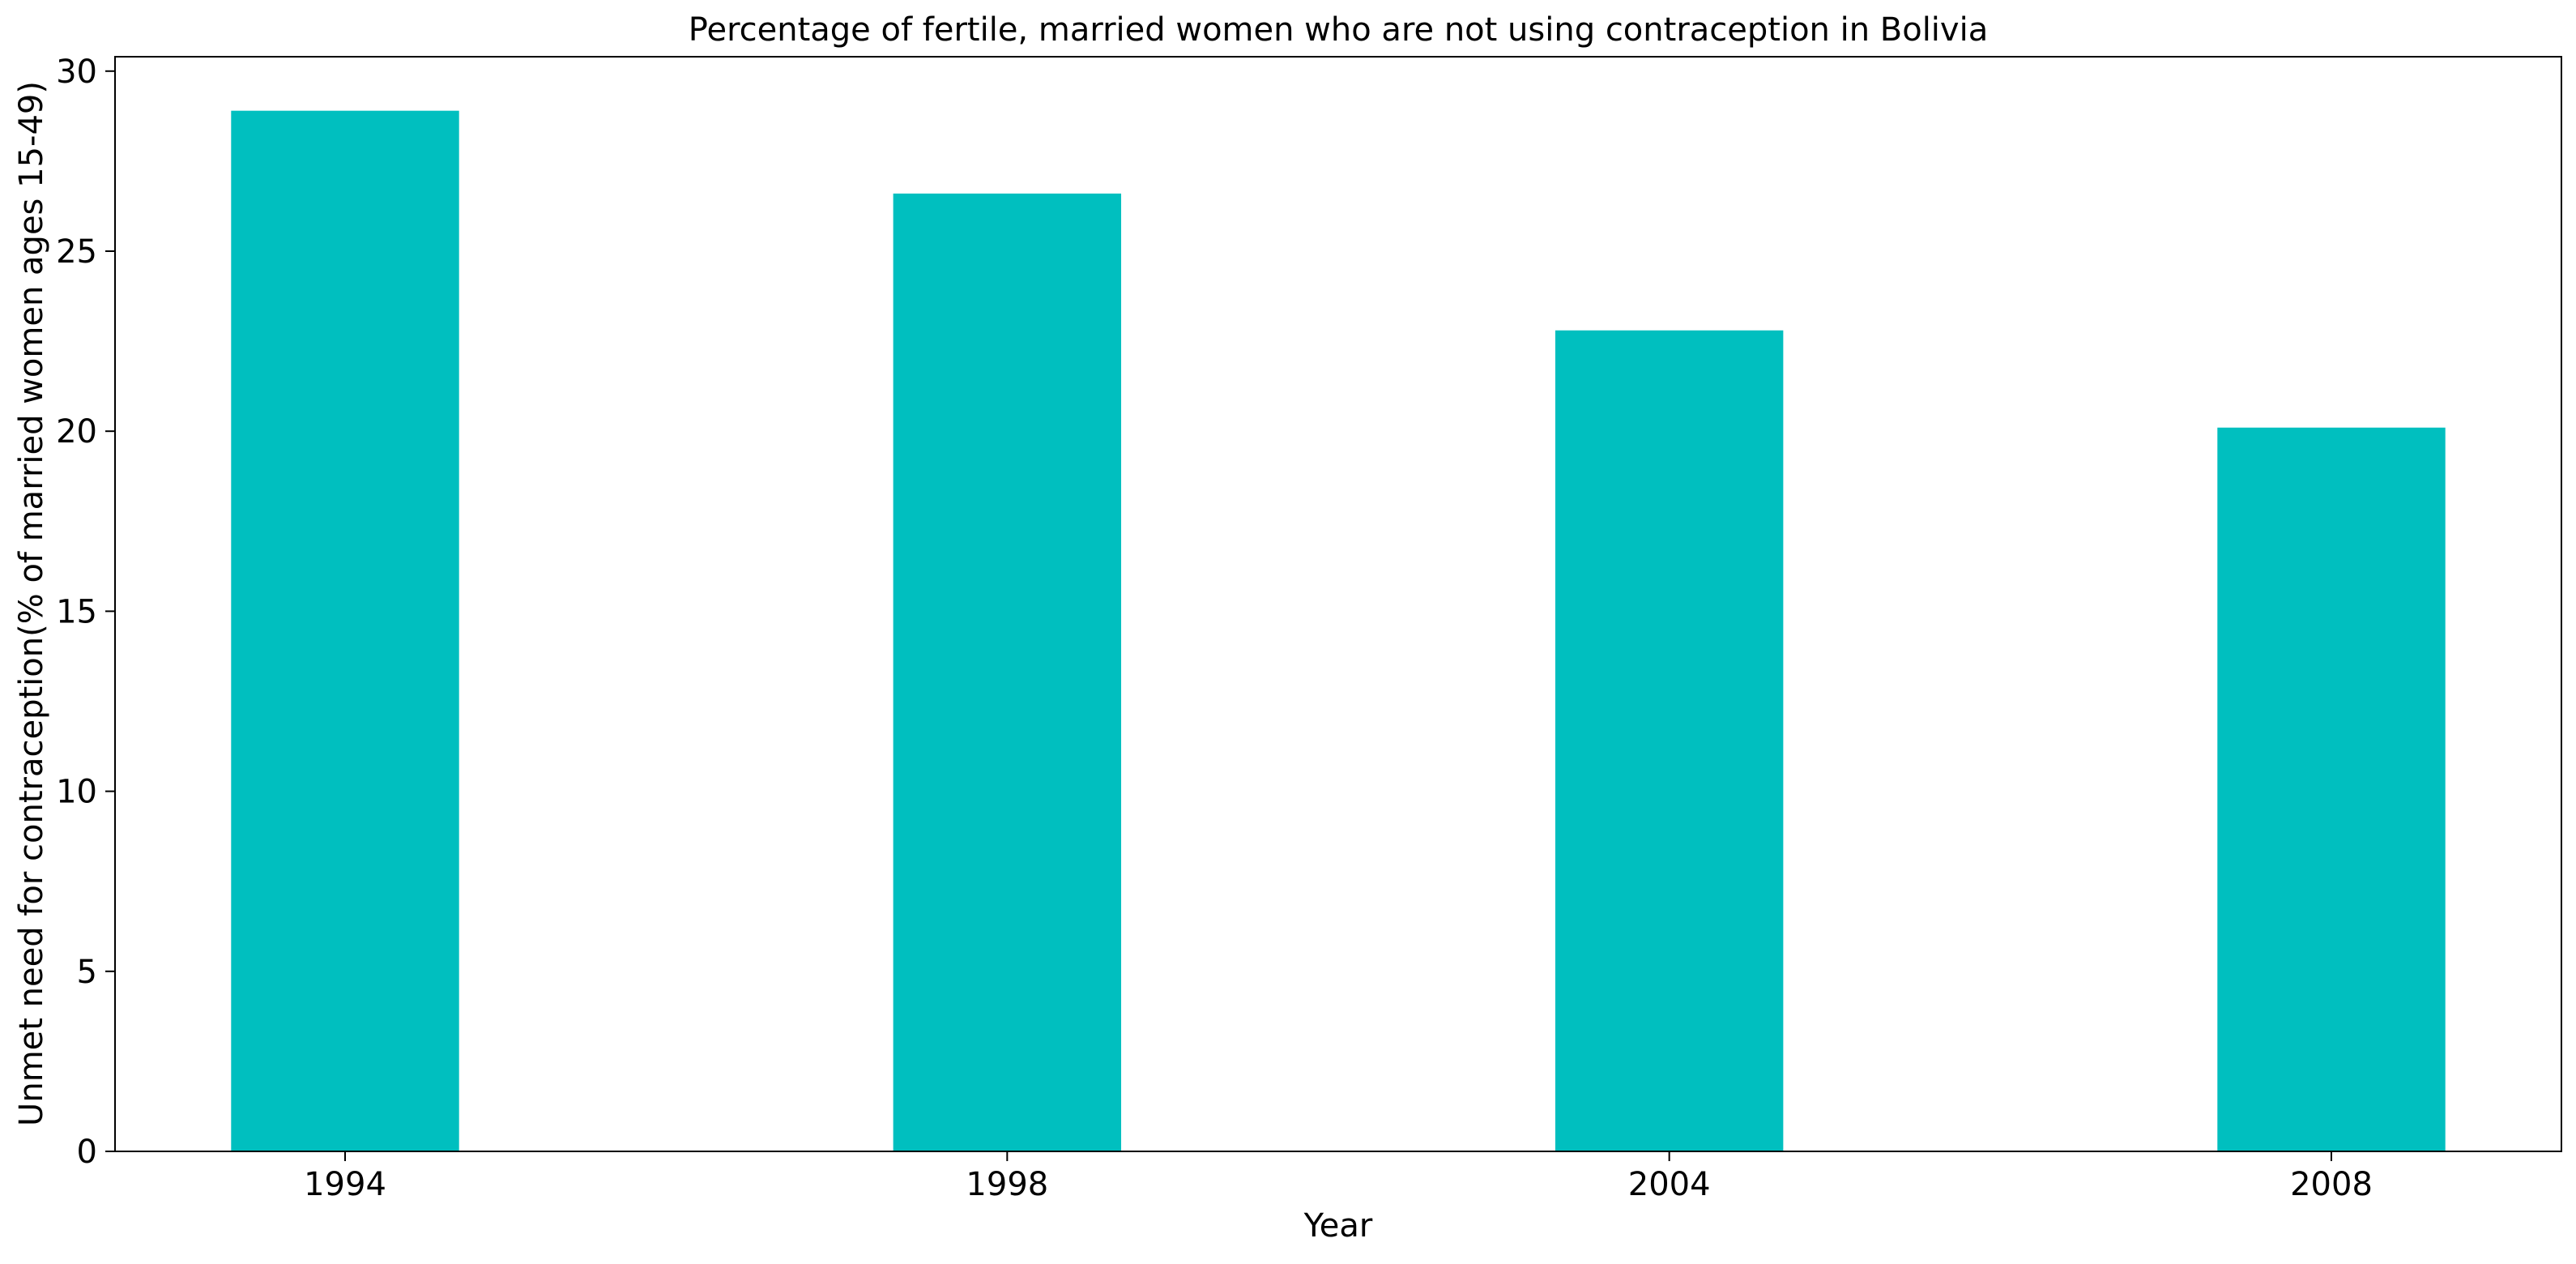  Describe the element at coordinates (2331, 1184) in the screenshot. I see `x-tick-label: 2008` at that location.